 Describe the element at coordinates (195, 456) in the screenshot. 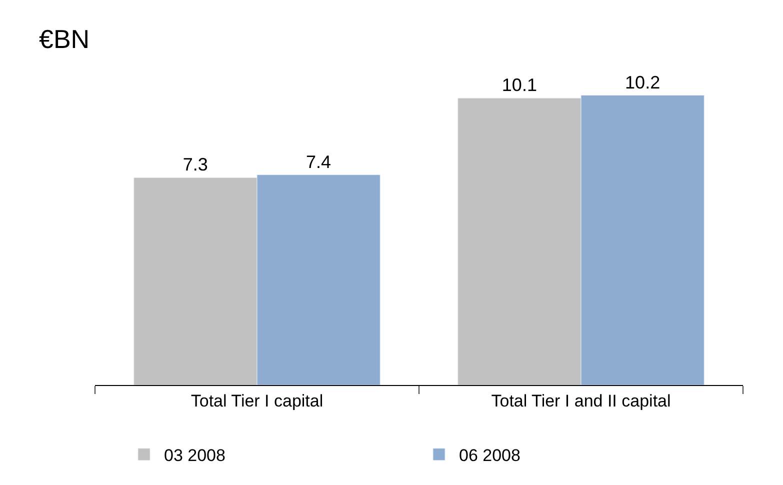

I see `legend-label: 03 2008` at that location.